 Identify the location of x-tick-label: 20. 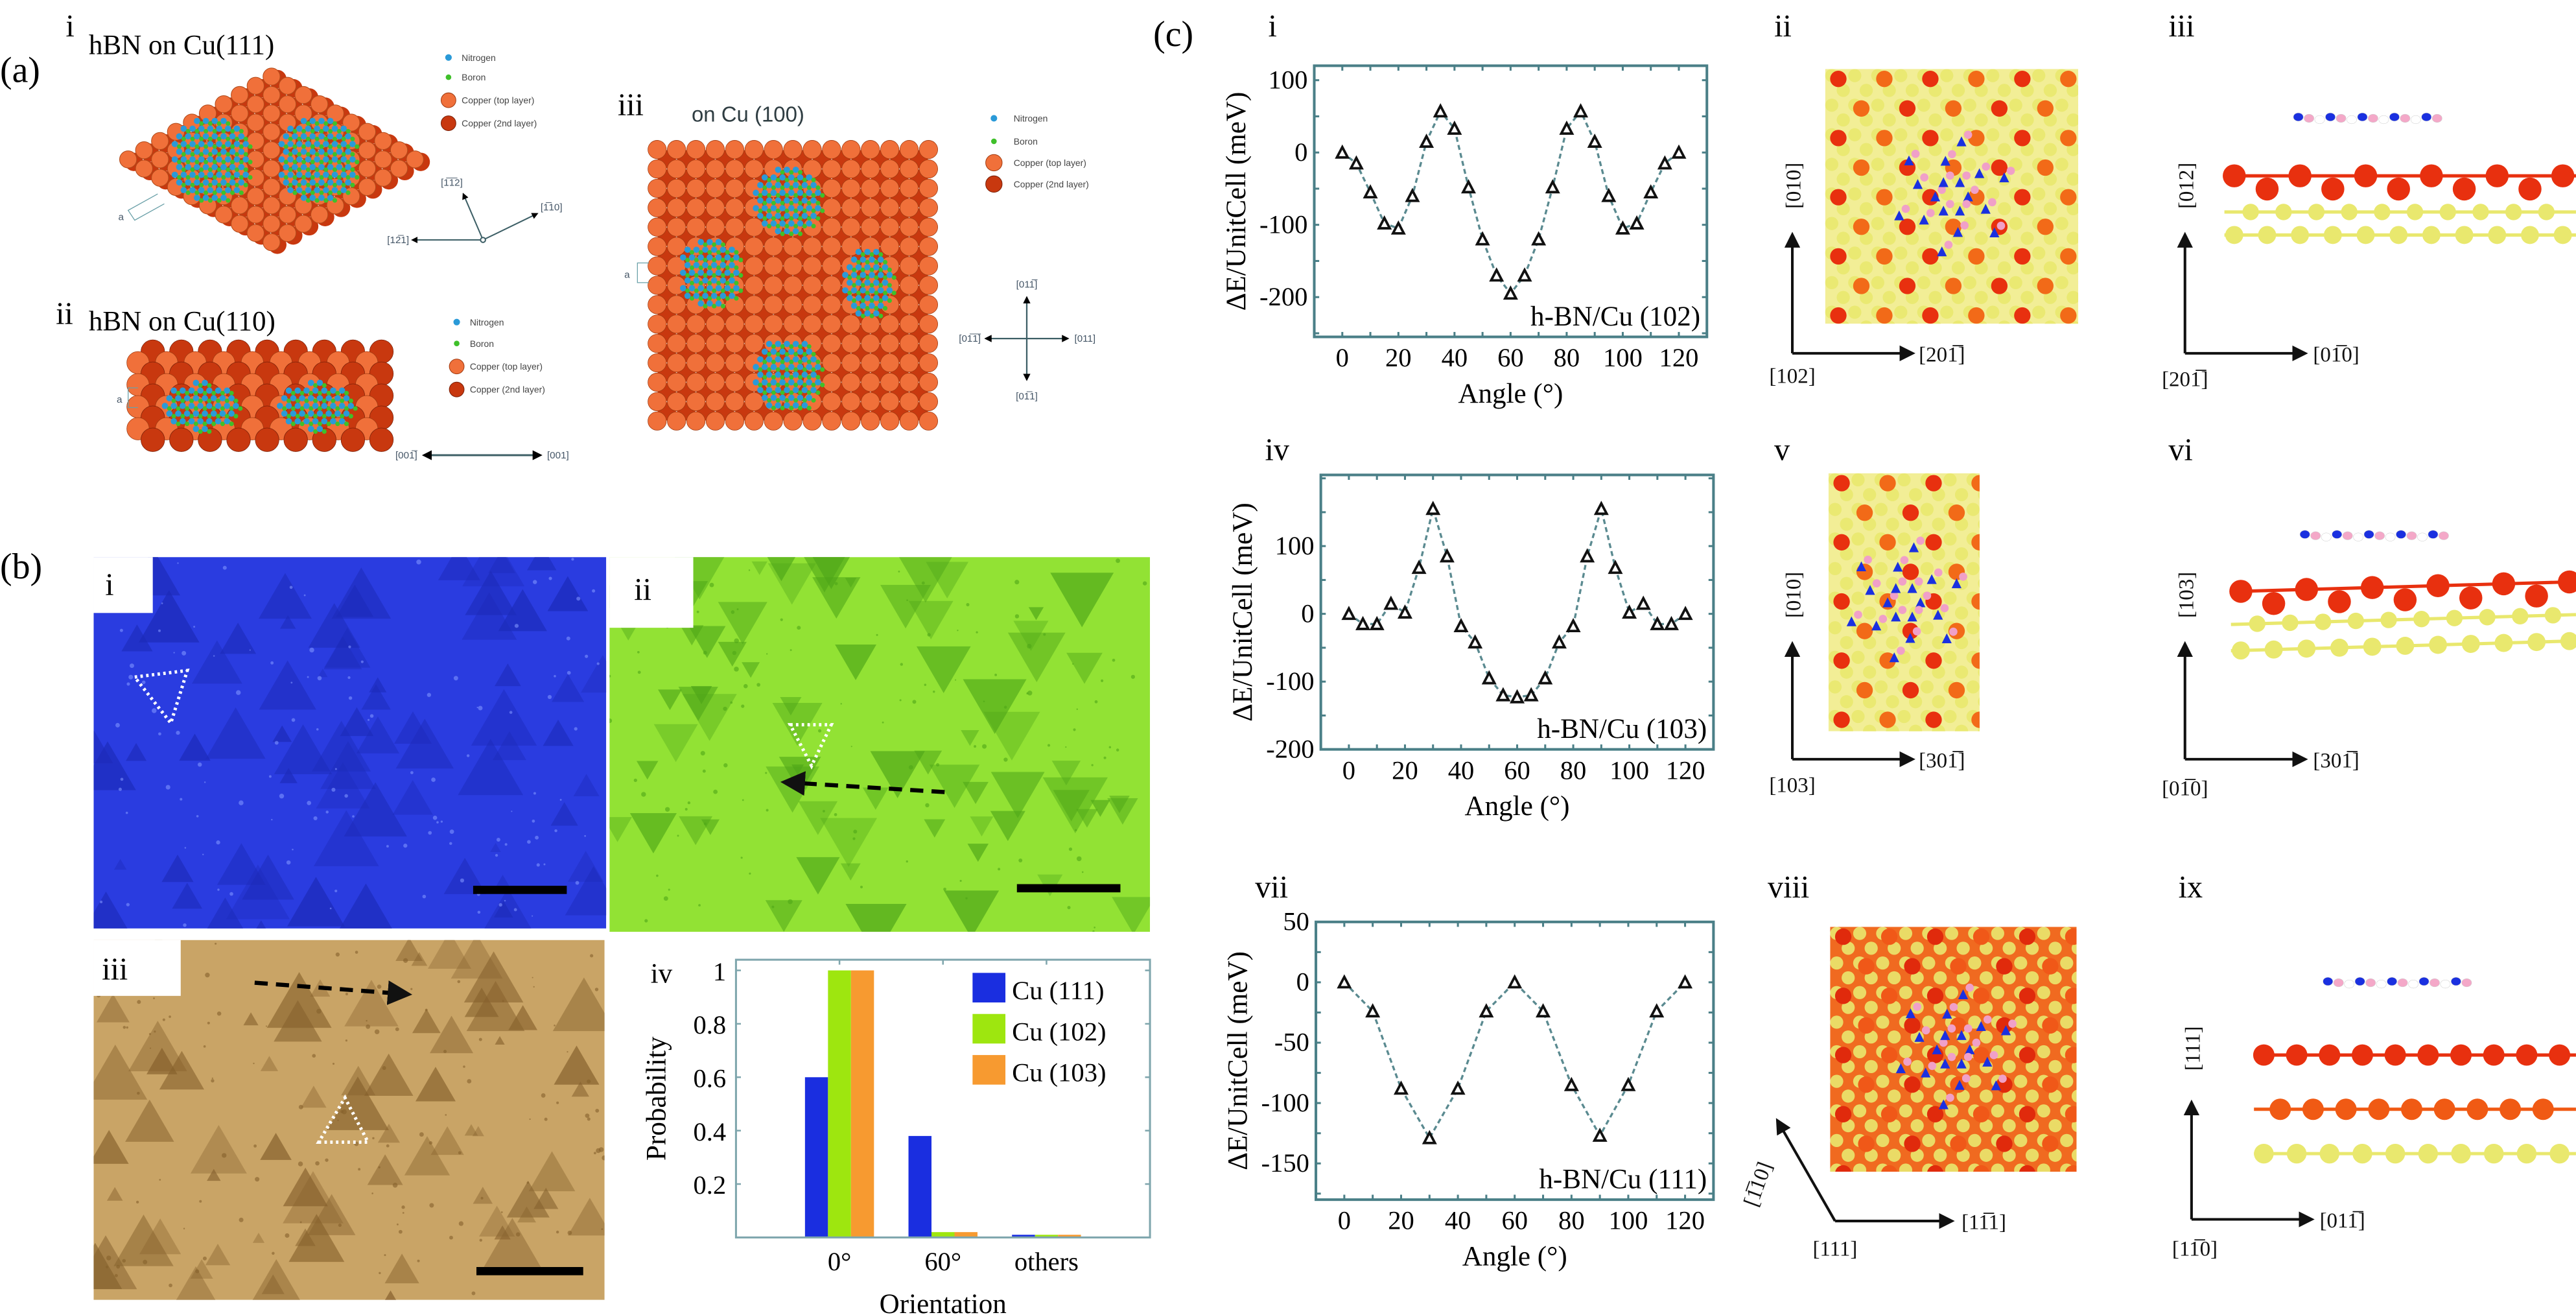
(1401, 1221).